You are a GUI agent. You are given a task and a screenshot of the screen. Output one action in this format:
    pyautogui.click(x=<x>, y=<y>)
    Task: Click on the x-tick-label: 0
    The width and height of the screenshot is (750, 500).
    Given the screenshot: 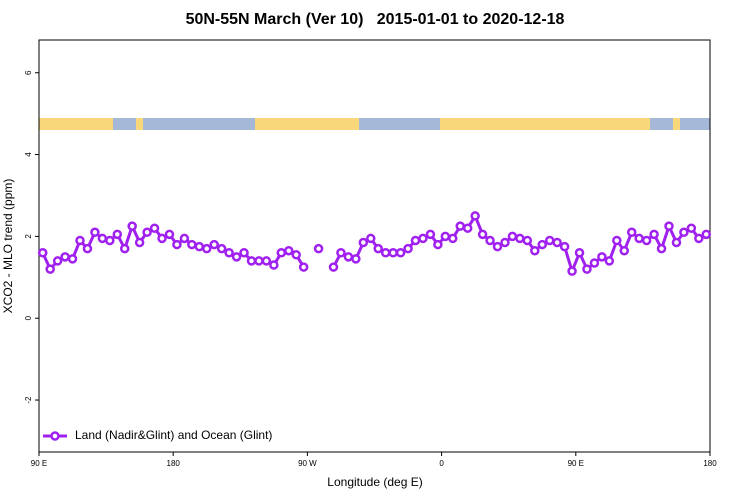 What is the action you would take?
    pyautogui.click(x=441, y=463)
    